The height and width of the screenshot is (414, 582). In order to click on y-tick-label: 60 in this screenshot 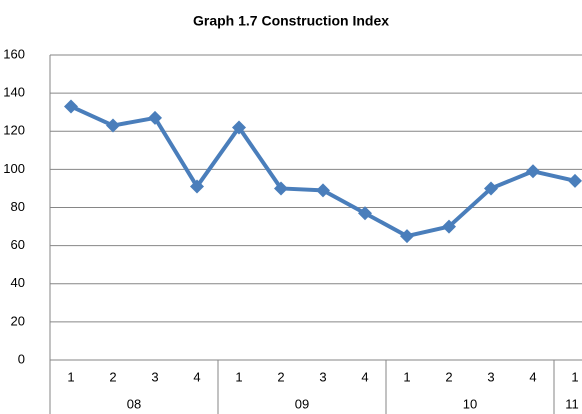, I will do `click(18, 244)`.